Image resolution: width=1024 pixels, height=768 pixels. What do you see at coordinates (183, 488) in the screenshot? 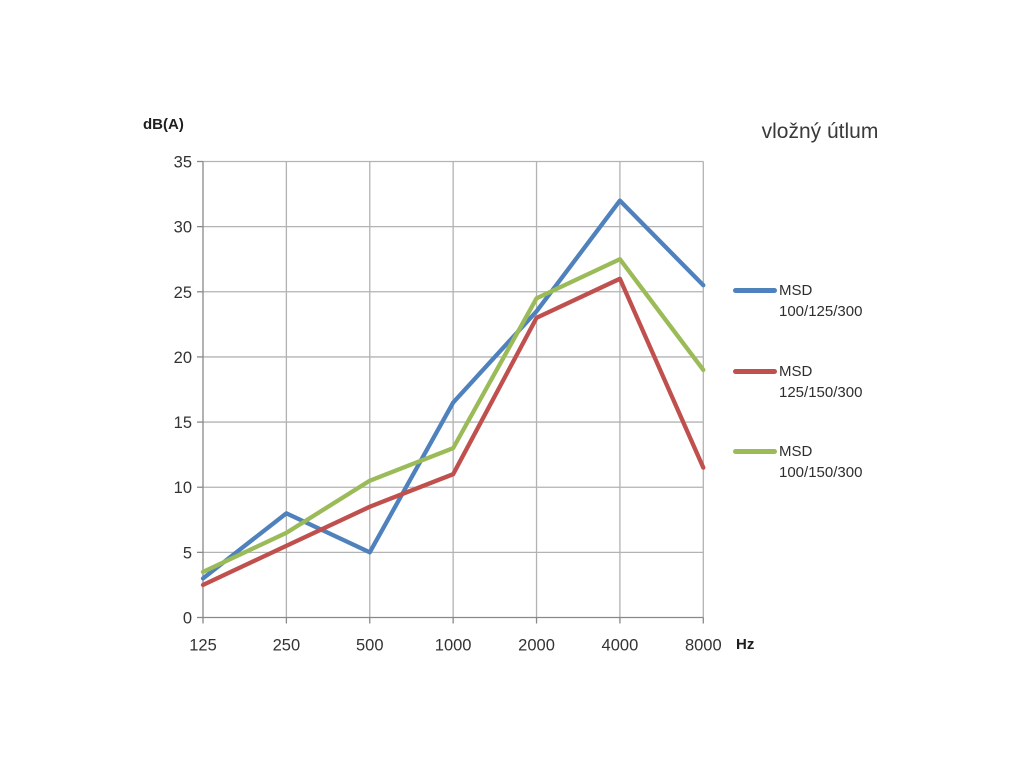
I see `y-tick-label: 10` at bounding box center [183, 488].